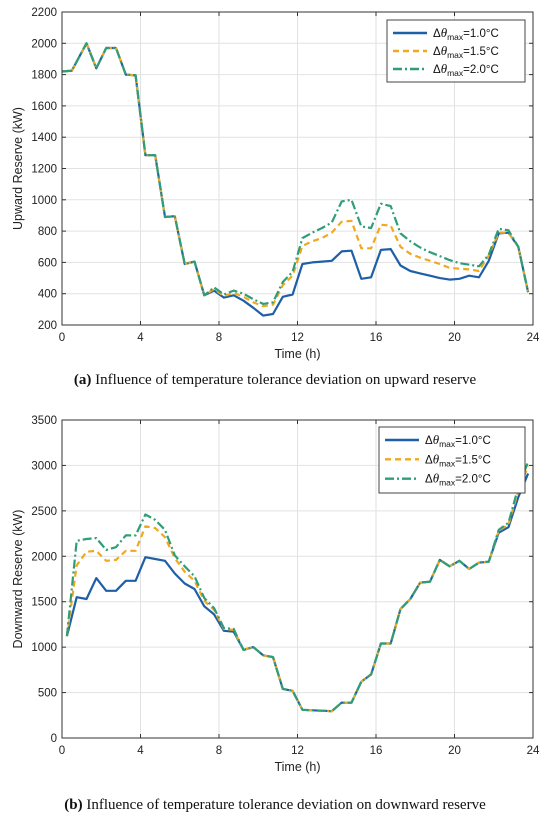  I want to click on y-tick-label: 400, so click(47, 295).